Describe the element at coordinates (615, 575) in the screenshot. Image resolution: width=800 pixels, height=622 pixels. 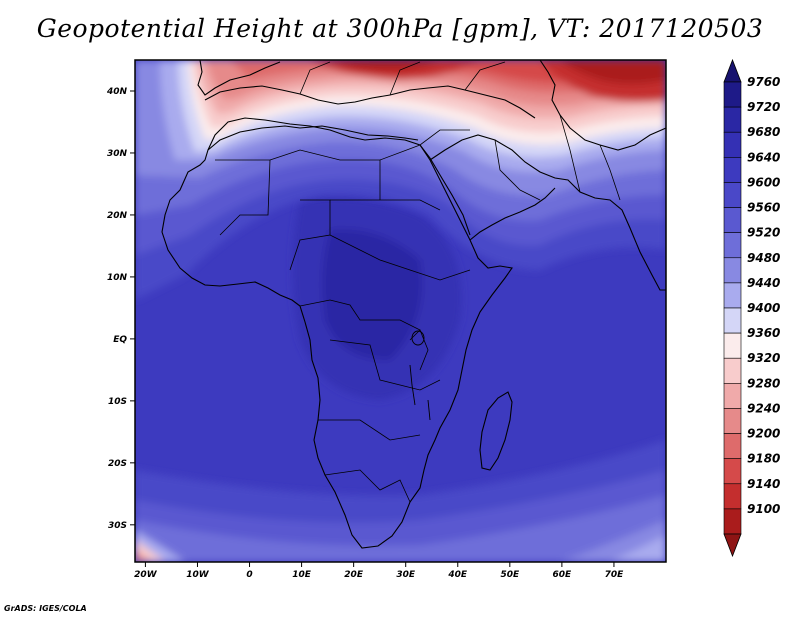
I see `lon-tick-label: 70E` at that location.